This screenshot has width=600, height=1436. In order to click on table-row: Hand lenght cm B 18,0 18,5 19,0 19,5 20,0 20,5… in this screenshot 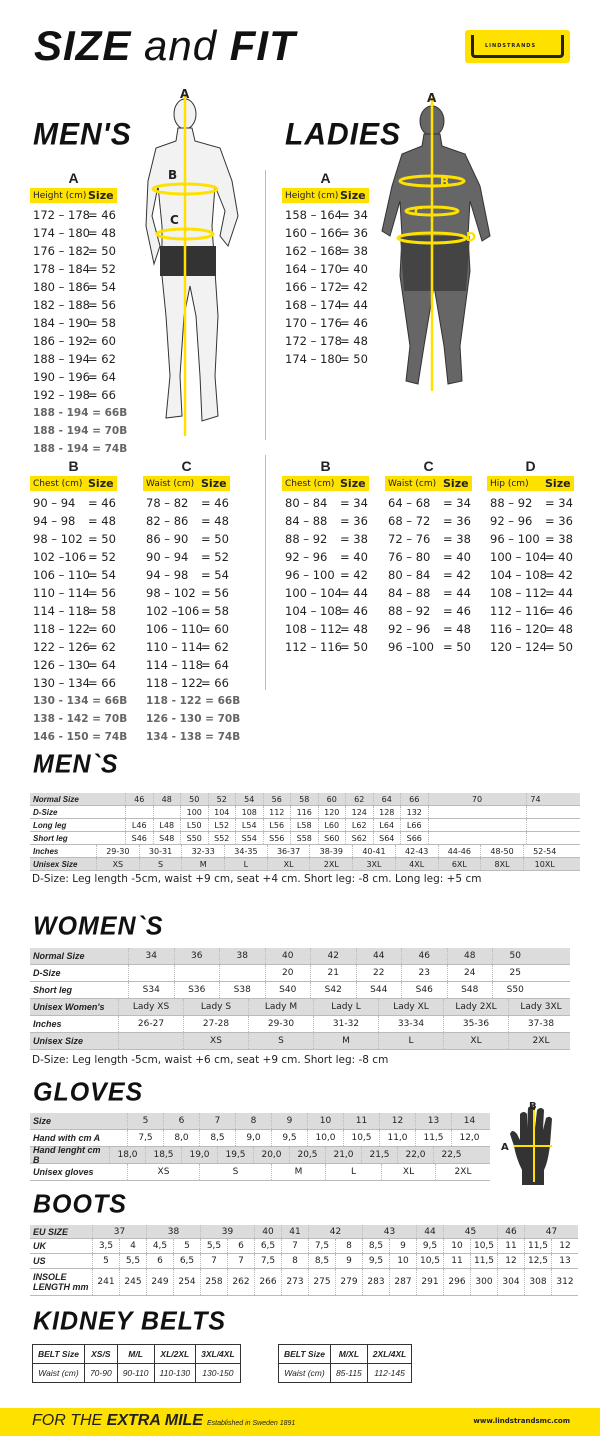, I will do `click(260, 1155)`.